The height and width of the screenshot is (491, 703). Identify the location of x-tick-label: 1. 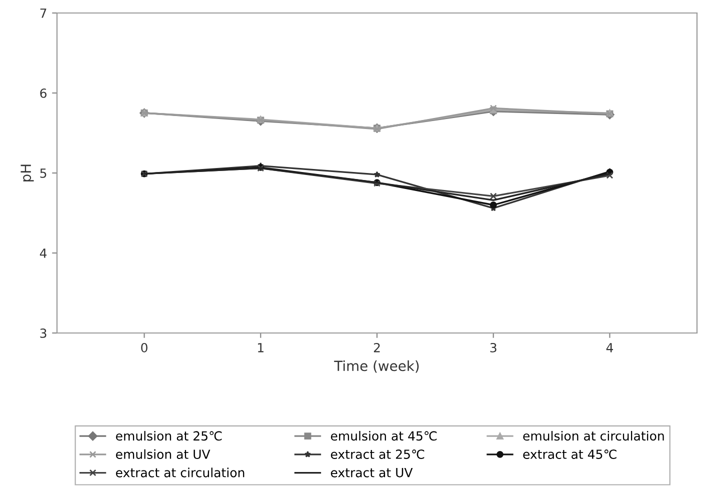
(261, 347).